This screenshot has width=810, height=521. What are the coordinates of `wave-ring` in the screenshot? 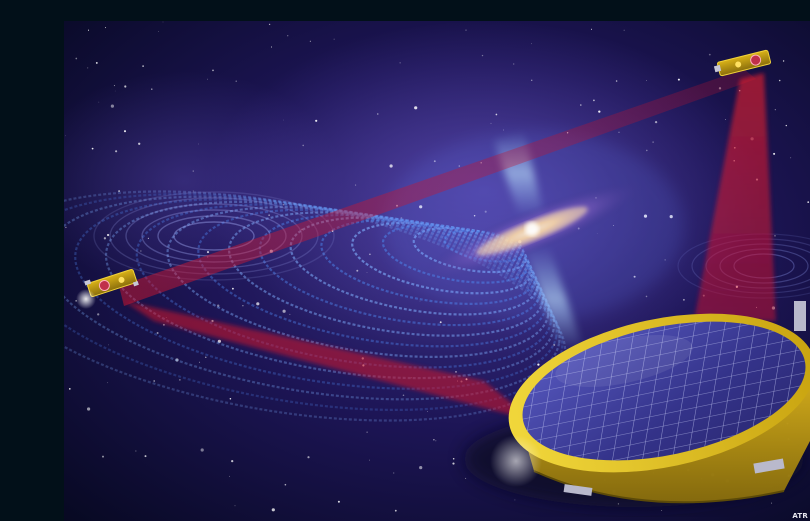 It's located at (214, 236).